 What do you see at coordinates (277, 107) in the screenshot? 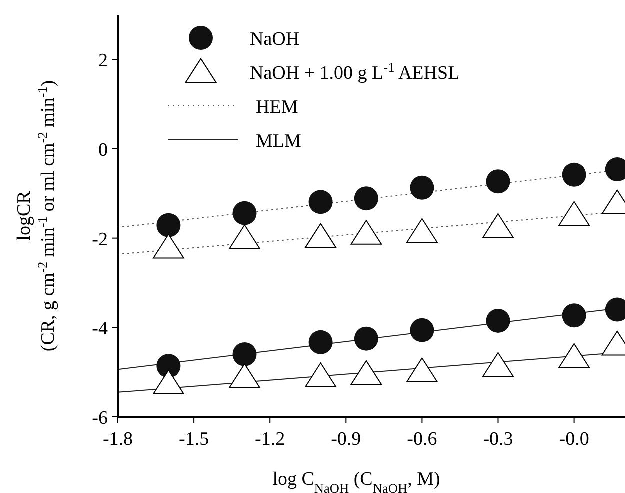
I see `legend-label: HEM` at bounding box center [277, 107].